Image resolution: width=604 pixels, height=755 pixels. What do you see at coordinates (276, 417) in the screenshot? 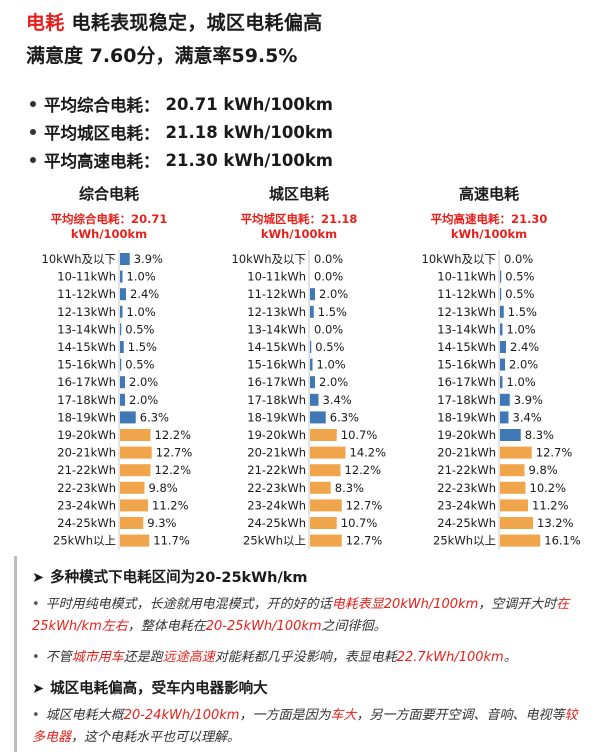
I see `category-label: 18-19kWh` at bounding box center [276, 417].